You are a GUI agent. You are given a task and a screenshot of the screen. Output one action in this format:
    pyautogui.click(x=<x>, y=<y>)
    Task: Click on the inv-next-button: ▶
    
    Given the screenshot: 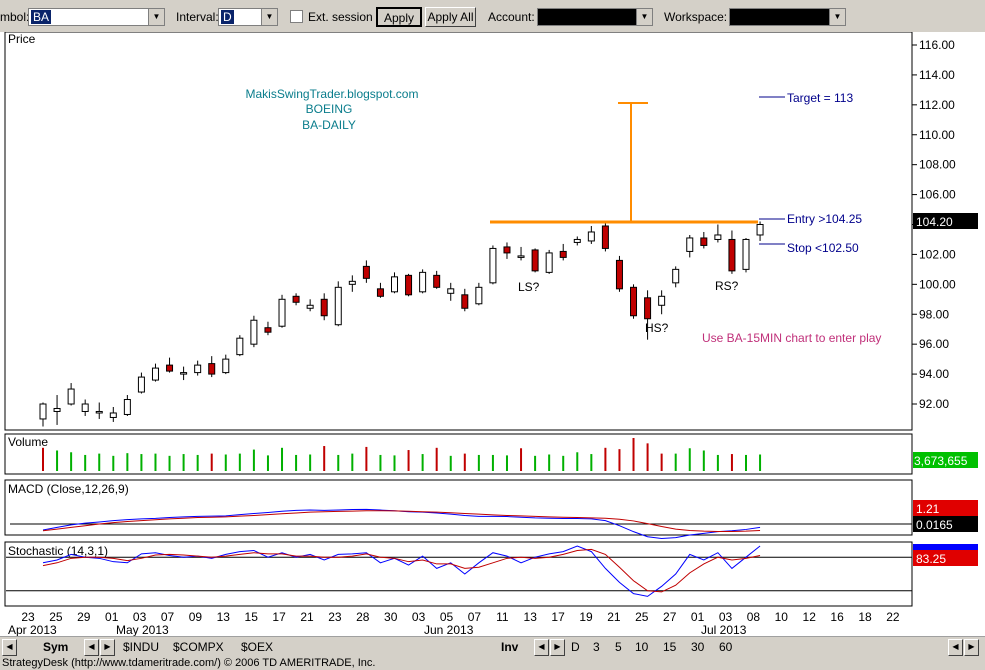 What is the action you would take?
    pyautogui.click(x=557, y=647)
    